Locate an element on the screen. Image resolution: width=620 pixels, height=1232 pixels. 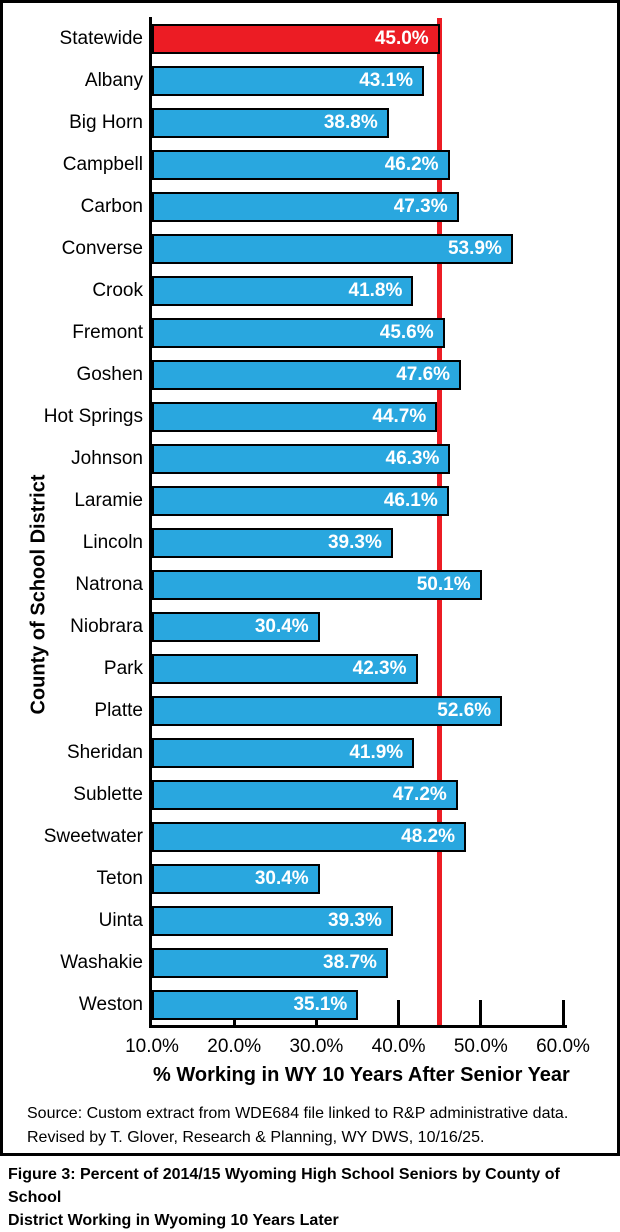
category-label: Sublette is located at coordinates (108, 794).